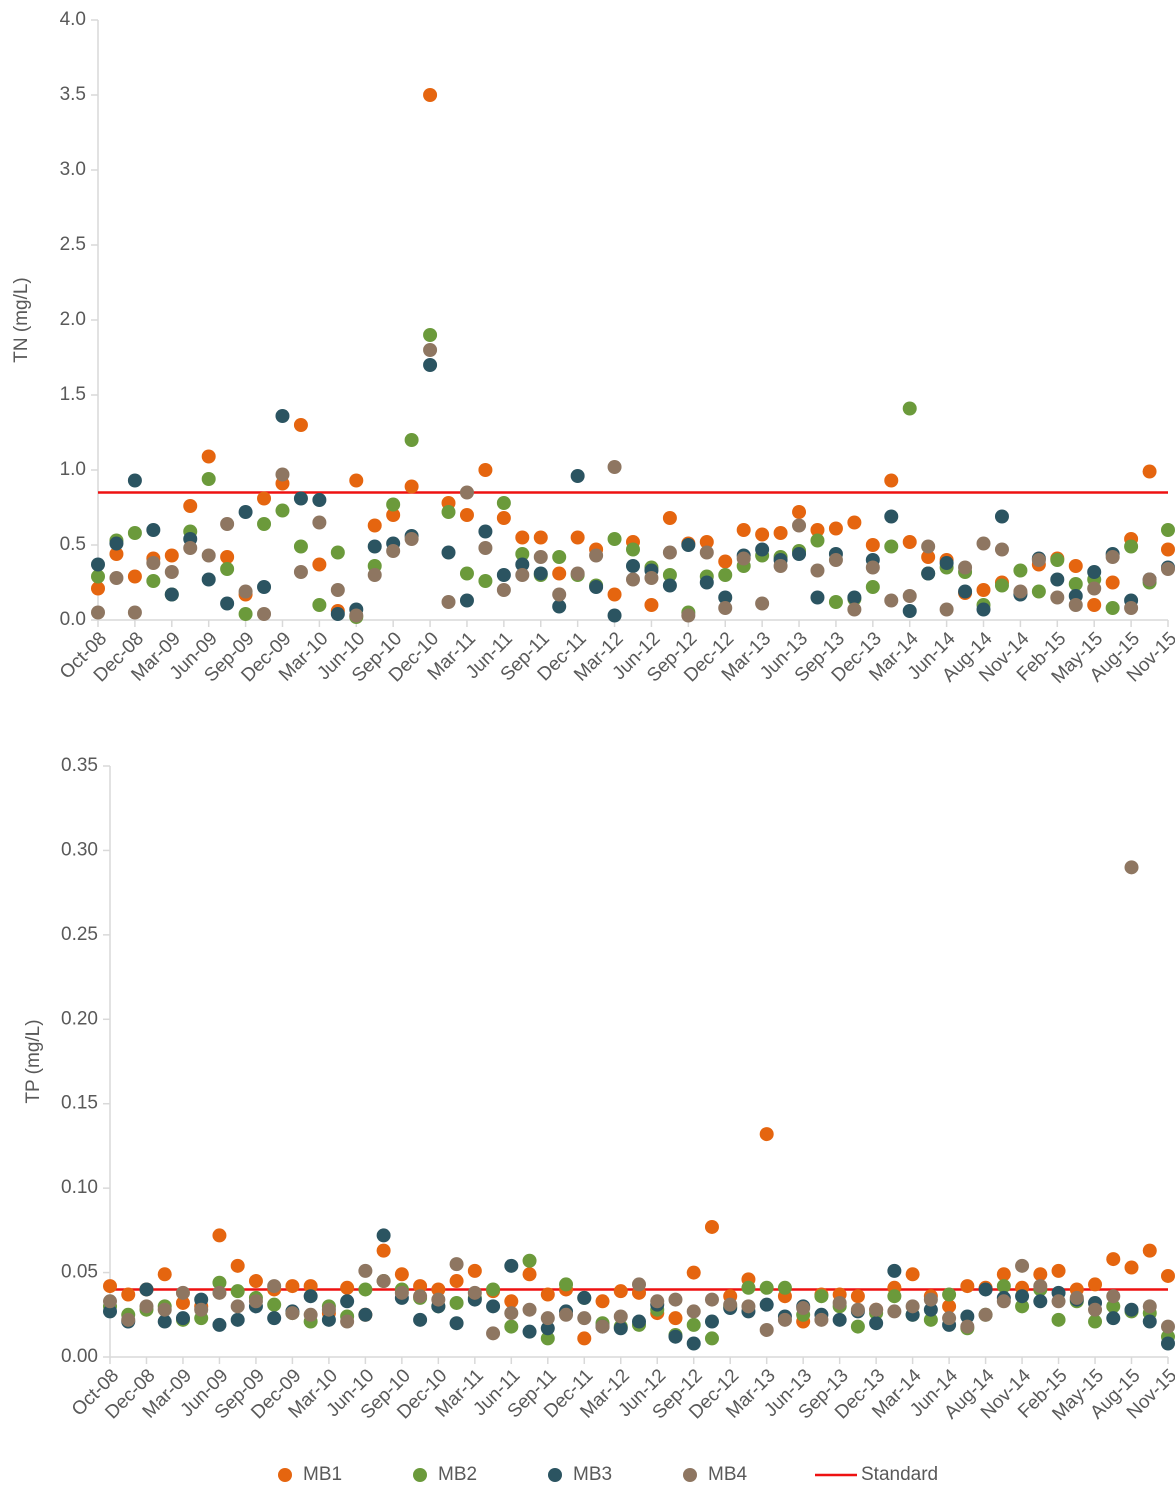  What do you see at coordinates (639, 1236) in the screenshot?
I see `series` at bounding box center [639, 1236].